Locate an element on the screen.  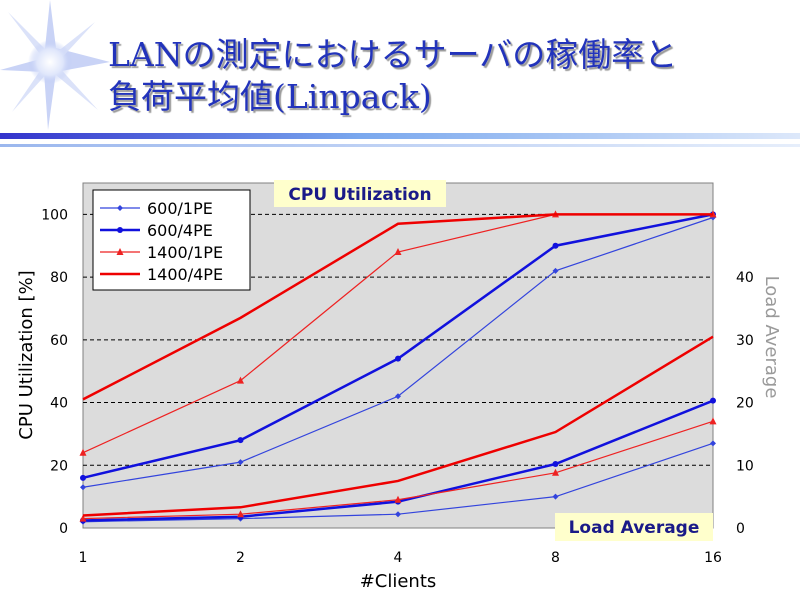
legend: 600/1PE 600/4PE 1400/1PE 1400/4PE is located at coordinates (171, 240).